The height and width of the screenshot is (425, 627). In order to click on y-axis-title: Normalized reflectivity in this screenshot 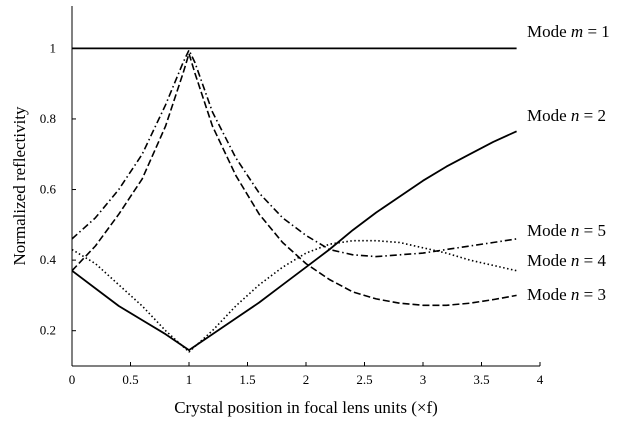, I will do `click(19, 186)`.